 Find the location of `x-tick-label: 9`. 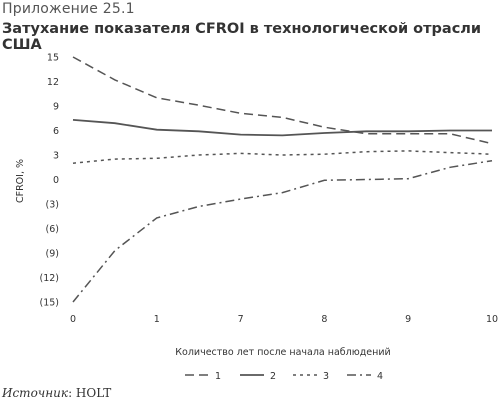

x-tick-label: 9 is located at coordinates (408, 319).